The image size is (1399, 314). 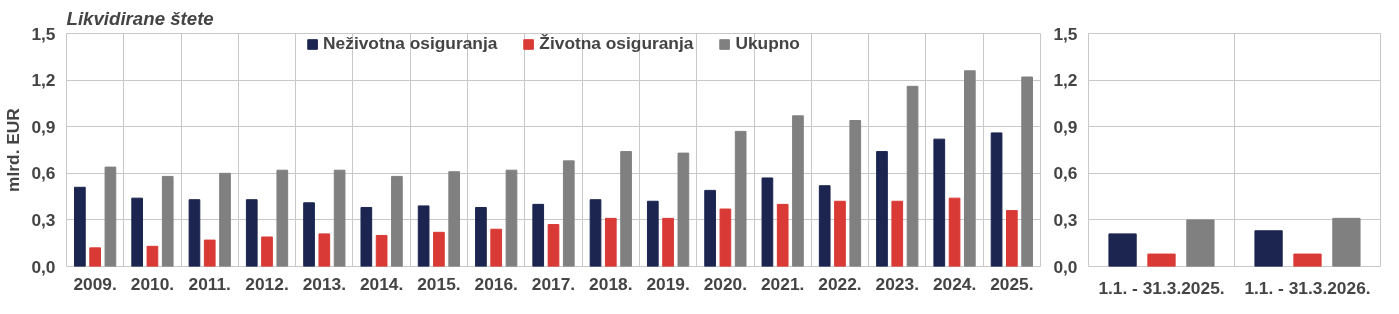 I want to click on x-tick-label: 2012., so click(x=267, y=283).